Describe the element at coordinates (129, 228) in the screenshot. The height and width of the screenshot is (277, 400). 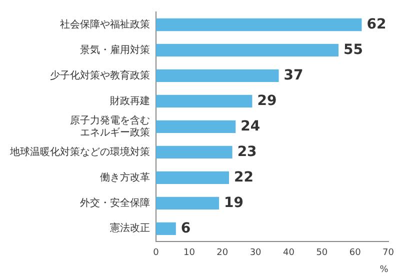
I see `y-tick-label: 憲法改正` at that location.